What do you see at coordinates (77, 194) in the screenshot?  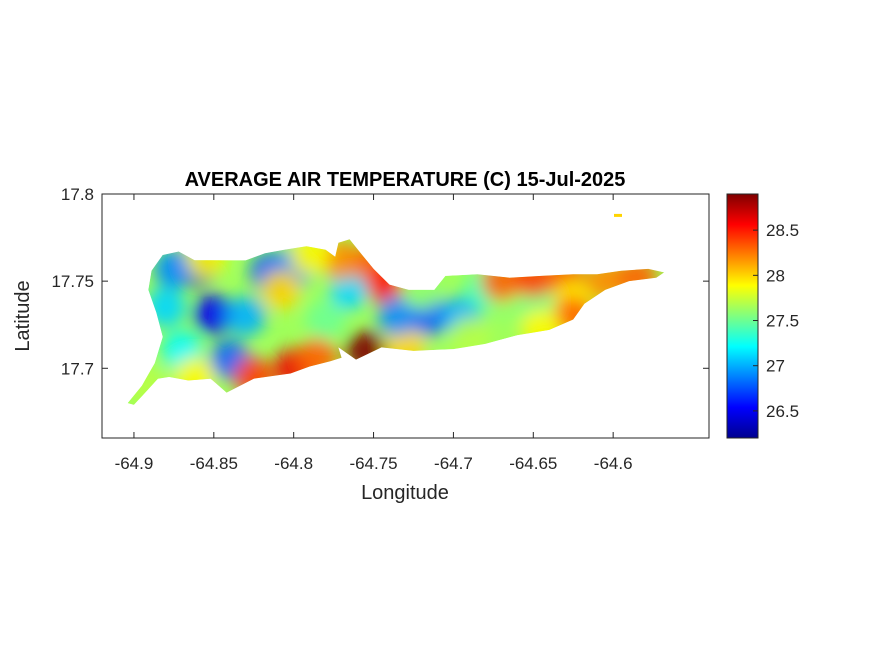 I see `y-tick-label: 17.8` at bounding box center [77, 194].